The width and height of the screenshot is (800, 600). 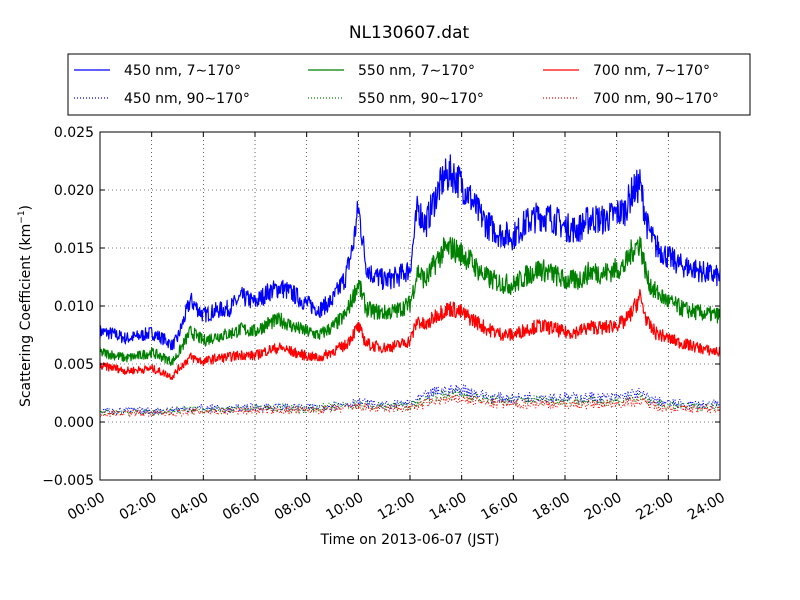 I want to click on x-axis-label: Time on 2013-06-07 (JST), so click(x=410, y=540).